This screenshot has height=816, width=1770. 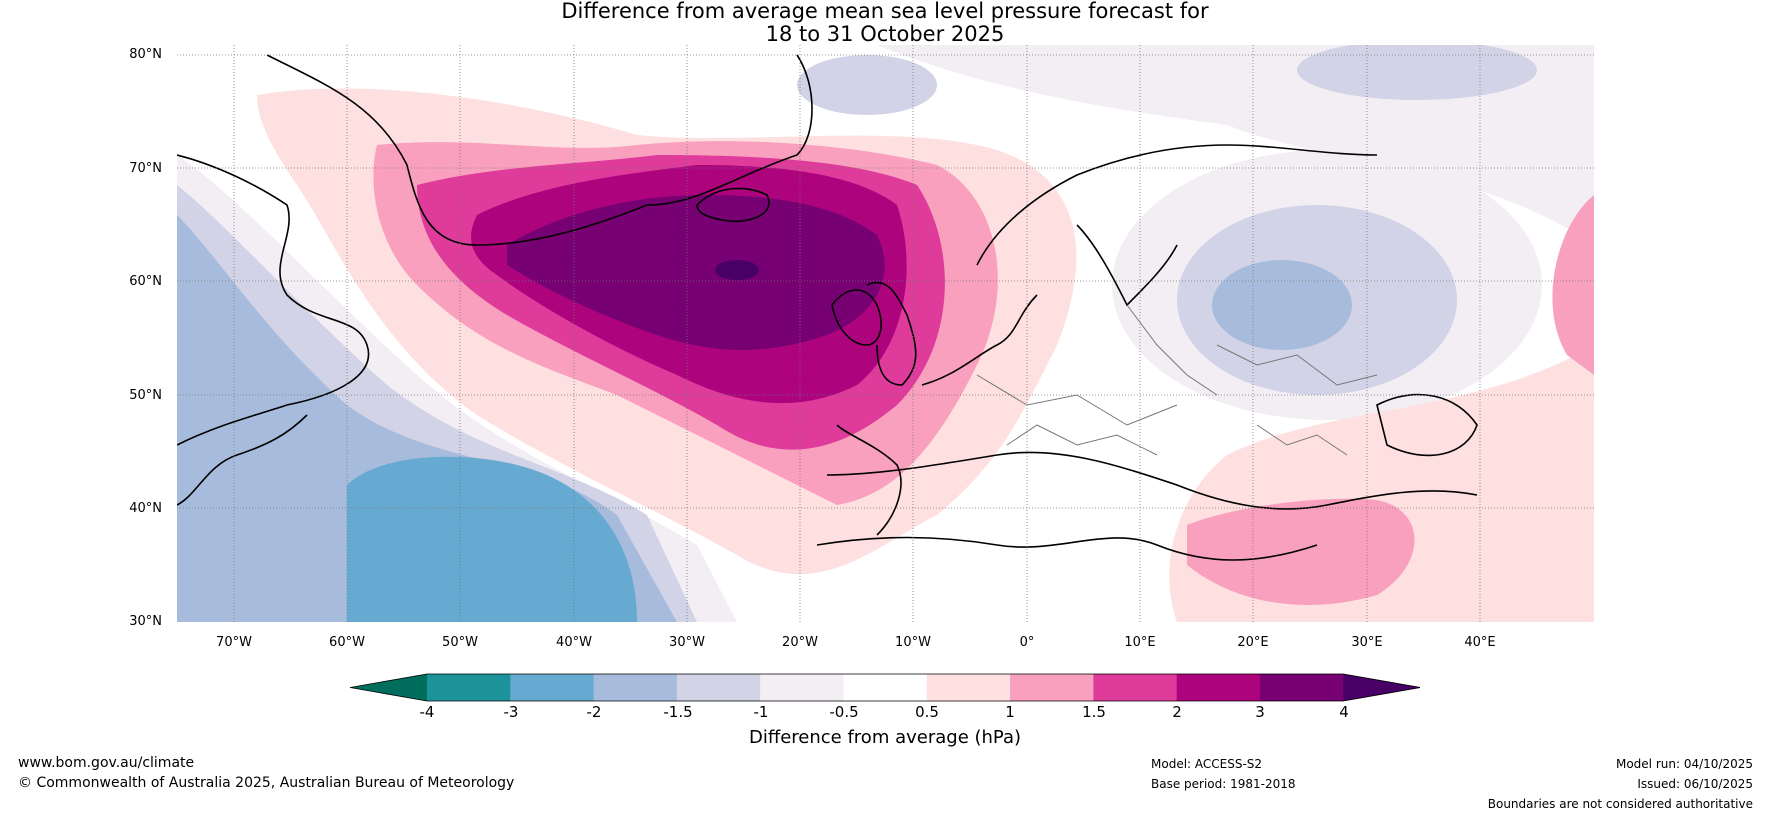 What do you see at coordinates (1177, 380) in the screenshot?
I see `country-borders` at bounding box center [1177, 380].